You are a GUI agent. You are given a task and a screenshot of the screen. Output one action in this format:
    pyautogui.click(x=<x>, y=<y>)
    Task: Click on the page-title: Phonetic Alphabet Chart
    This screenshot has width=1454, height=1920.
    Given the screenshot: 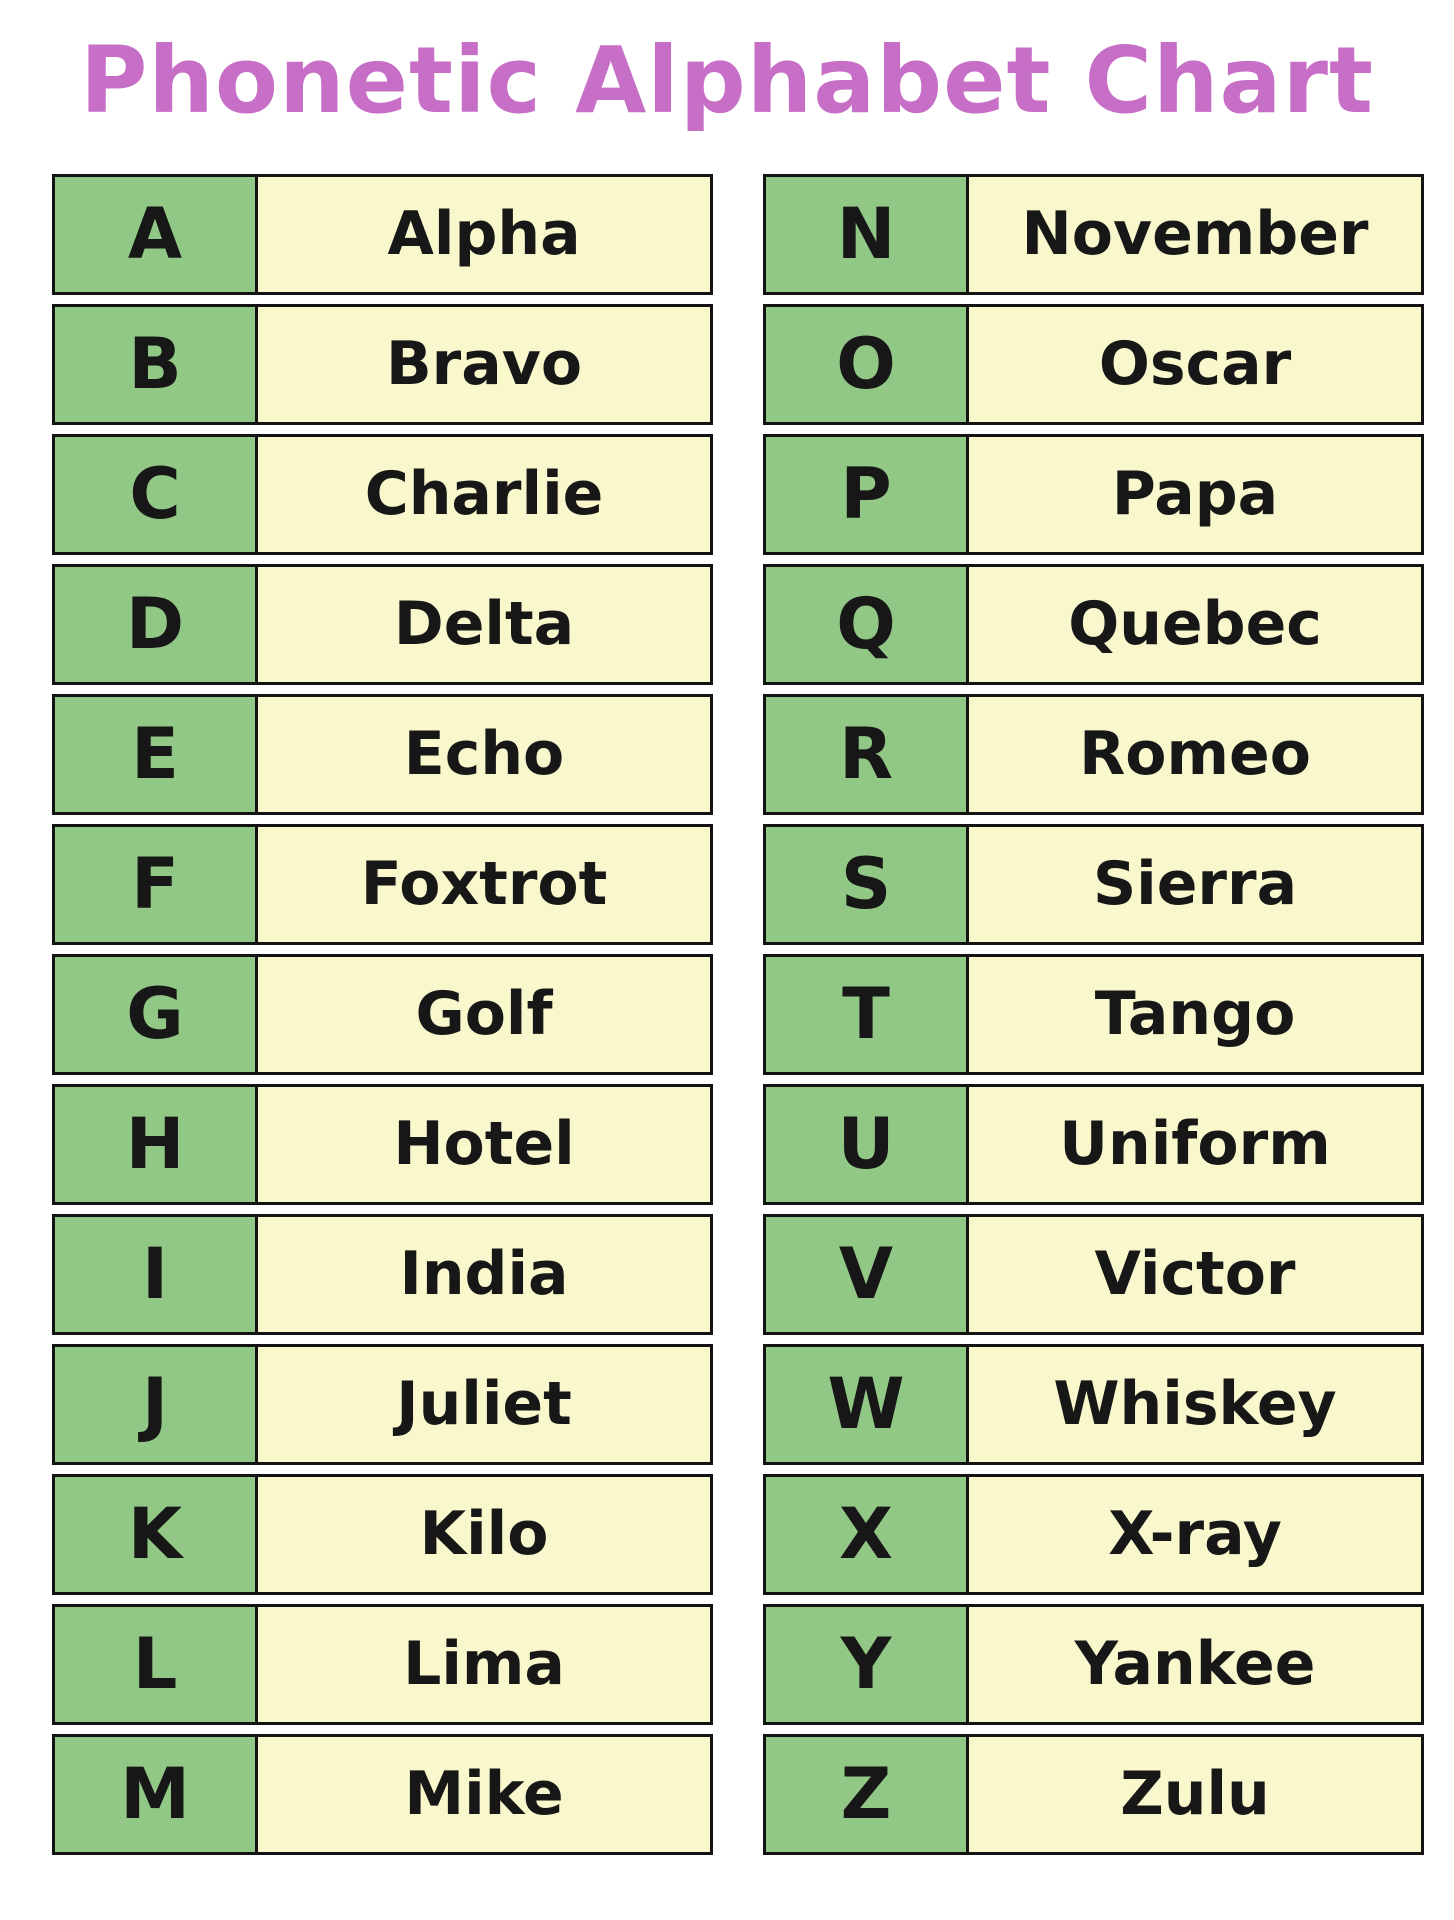 What is the action you would take?
    pyautogui.click(x=727, y=80)
    